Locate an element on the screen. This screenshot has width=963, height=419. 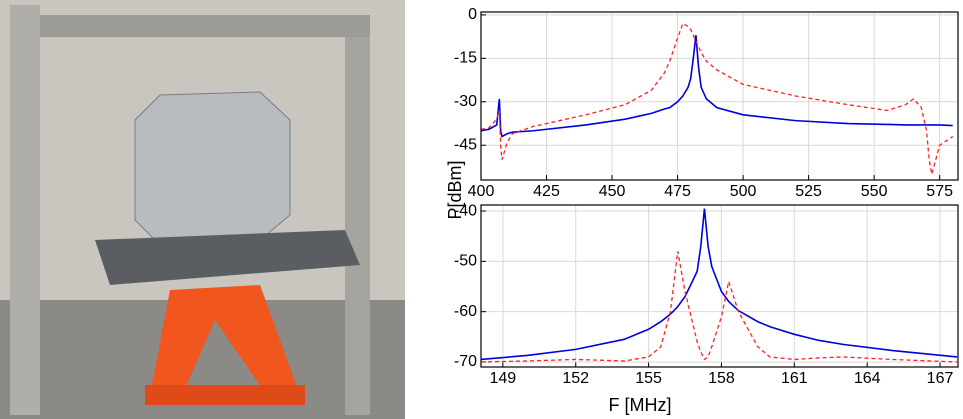
x-tick-label: 525 is located at coordinates (808, 191).